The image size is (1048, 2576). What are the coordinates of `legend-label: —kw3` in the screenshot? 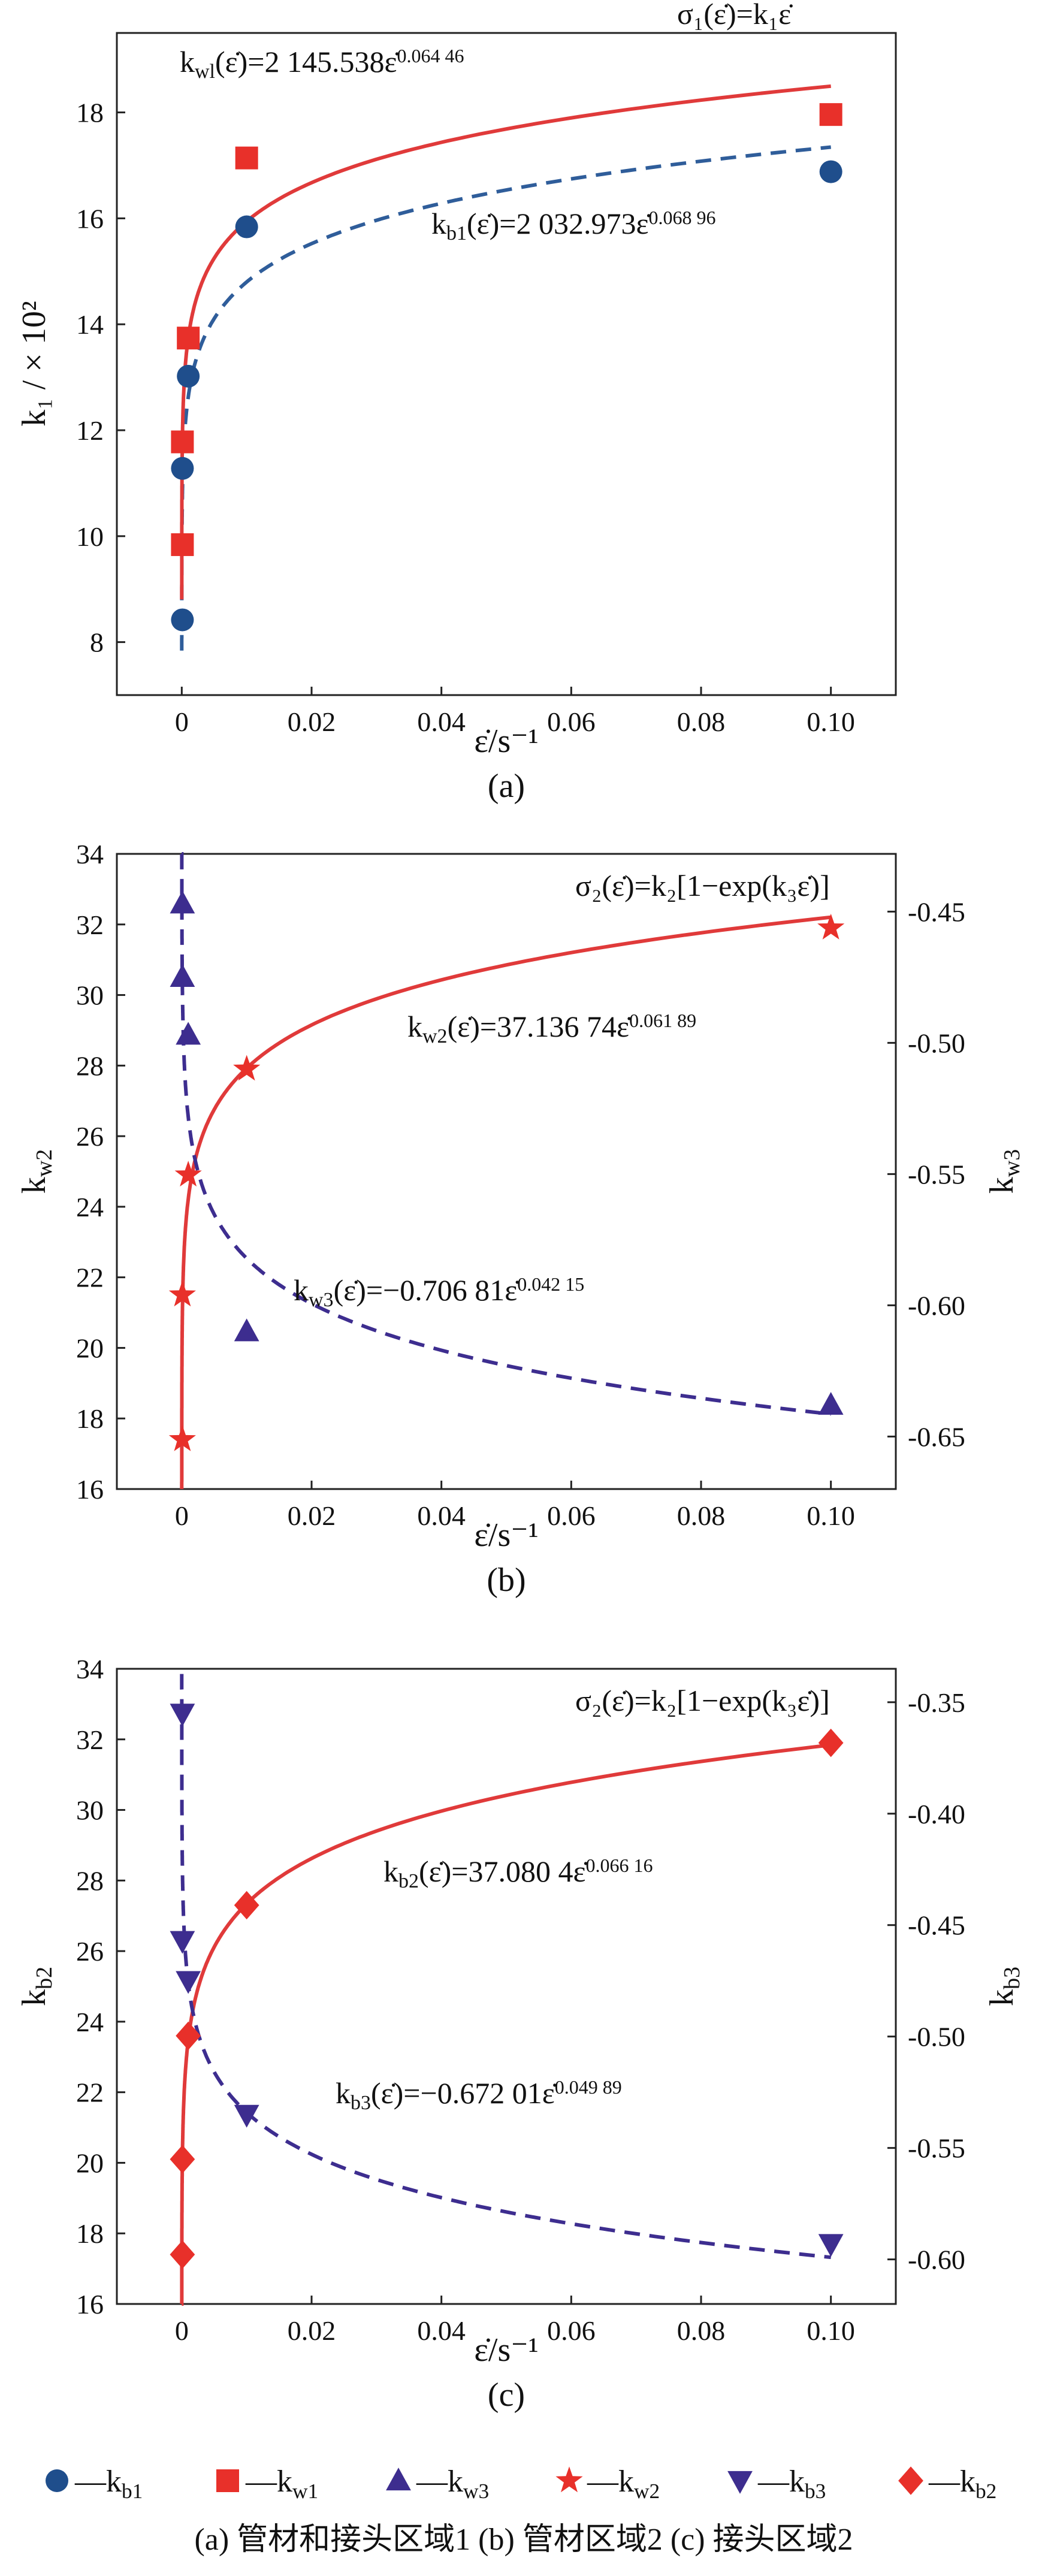 It's located at (452, 2484).